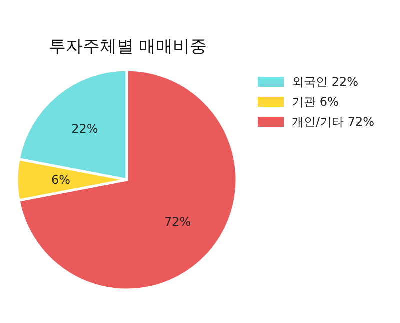 The height and width of the screenshot is (323, 400). Describe the element at coordinates (128, 47) in the screenshot. I see `chart-title: 투자주체별 매매비중` at that location.